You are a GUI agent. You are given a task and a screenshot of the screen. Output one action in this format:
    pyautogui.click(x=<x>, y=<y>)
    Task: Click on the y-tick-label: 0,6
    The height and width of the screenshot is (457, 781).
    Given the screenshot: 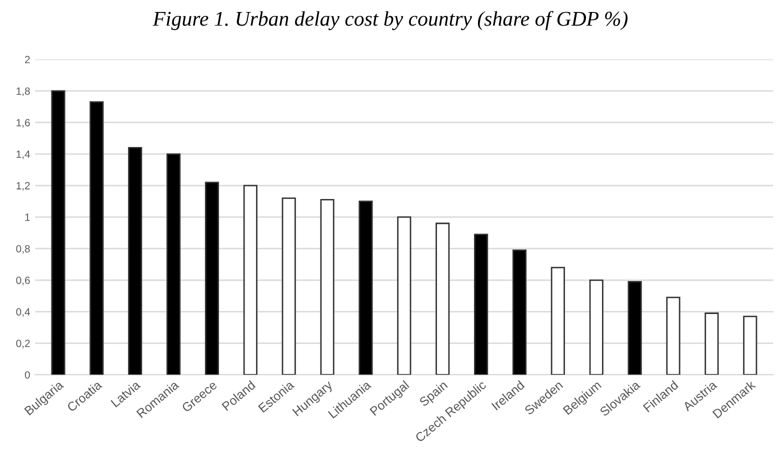 What is the action you would take?
    pyautogui.click(x=23, y=281)
    